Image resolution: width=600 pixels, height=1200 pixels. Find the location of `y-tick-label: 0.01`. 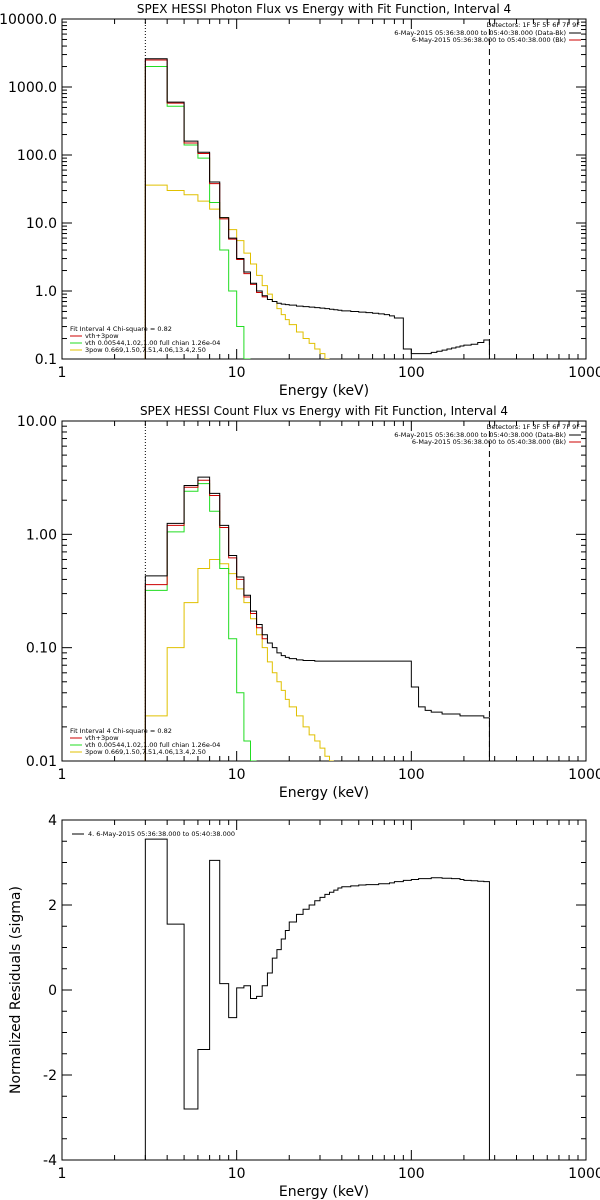

y-tick-label: 0.01 is located at coordinates (41, 762).